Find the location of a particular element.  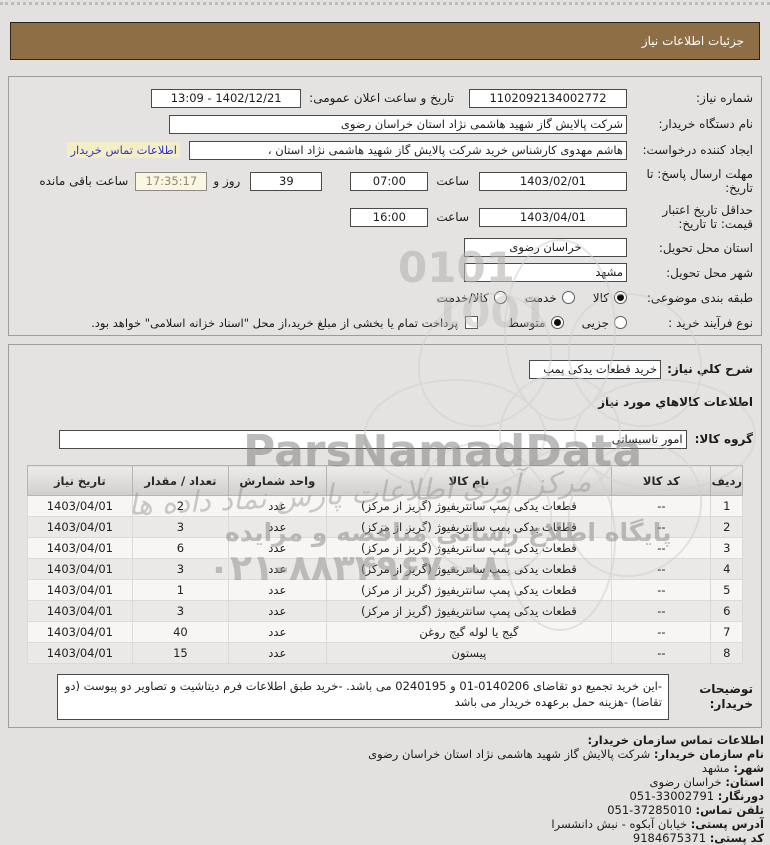

radio-goods-service-icon is located at coordinates (500, 297).